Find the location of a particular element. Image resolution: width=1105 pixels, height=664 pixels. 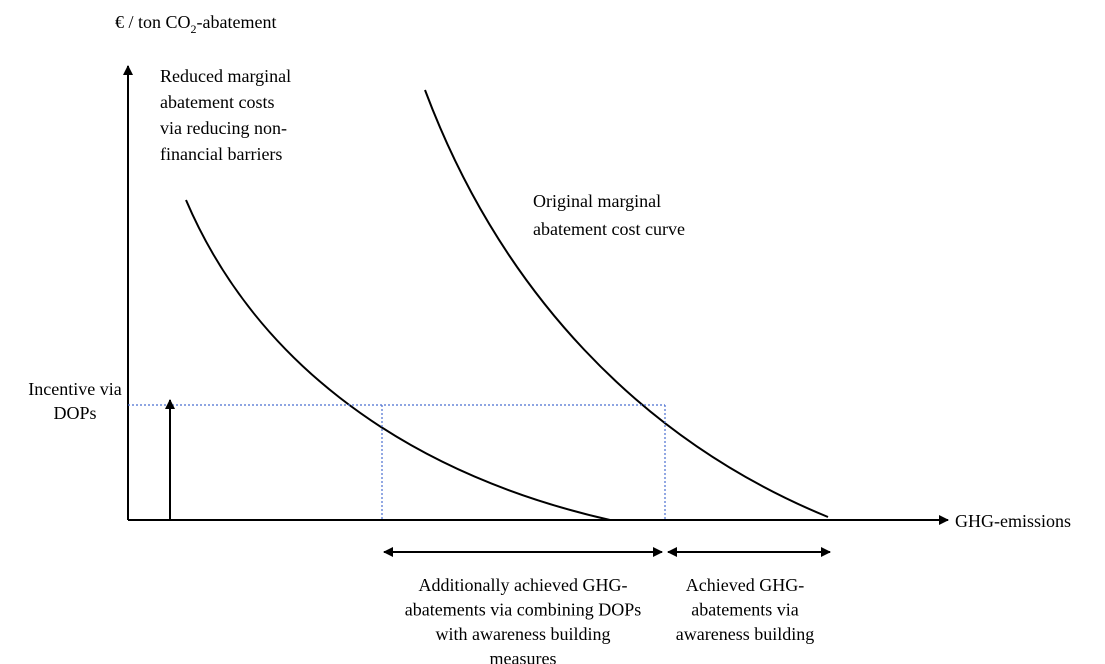

additional-abatement-label: abatements via combining DOPs is located at coordinates (523, 610).